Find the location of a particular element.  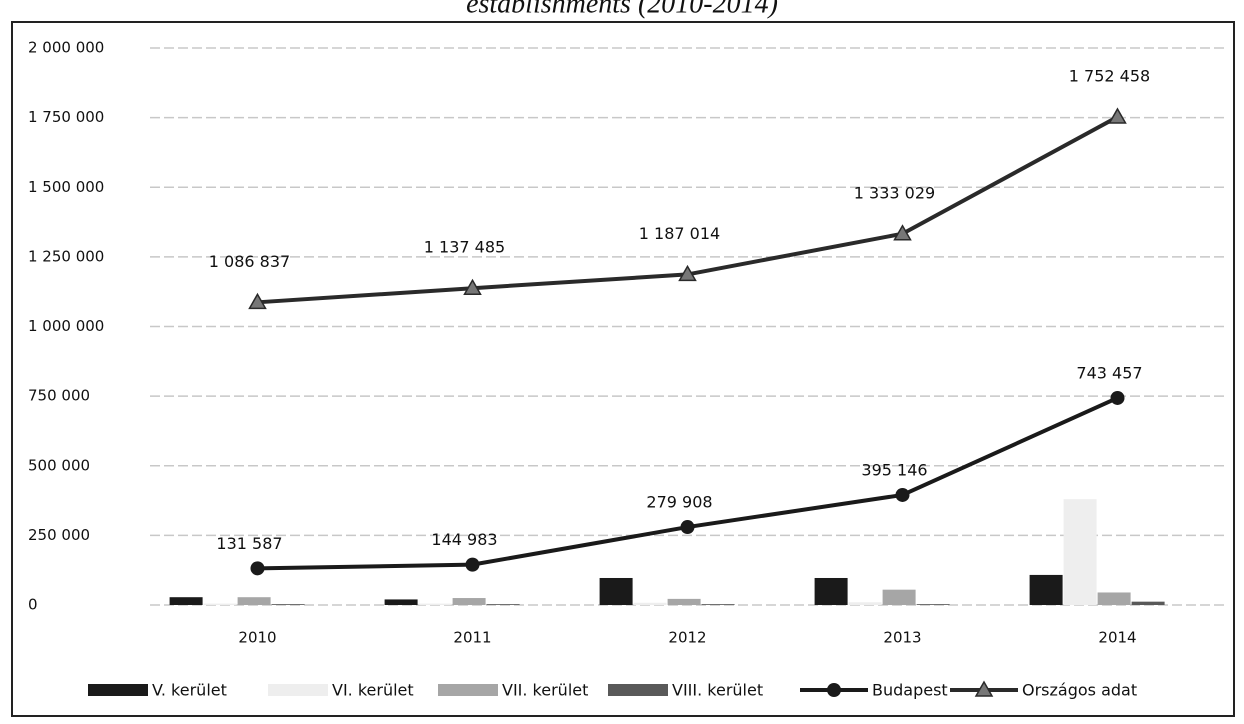

legend-label: VIII. kerület is located at coordinates (717, 690).